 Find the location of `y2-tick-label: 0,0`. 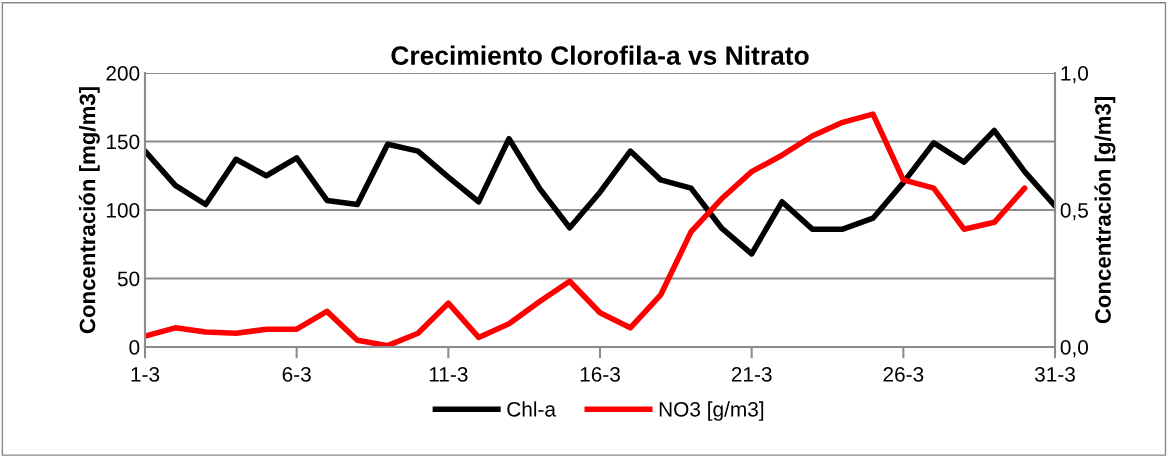

y2-tick-label: 0,0 is located at coordinates (1074, 349).